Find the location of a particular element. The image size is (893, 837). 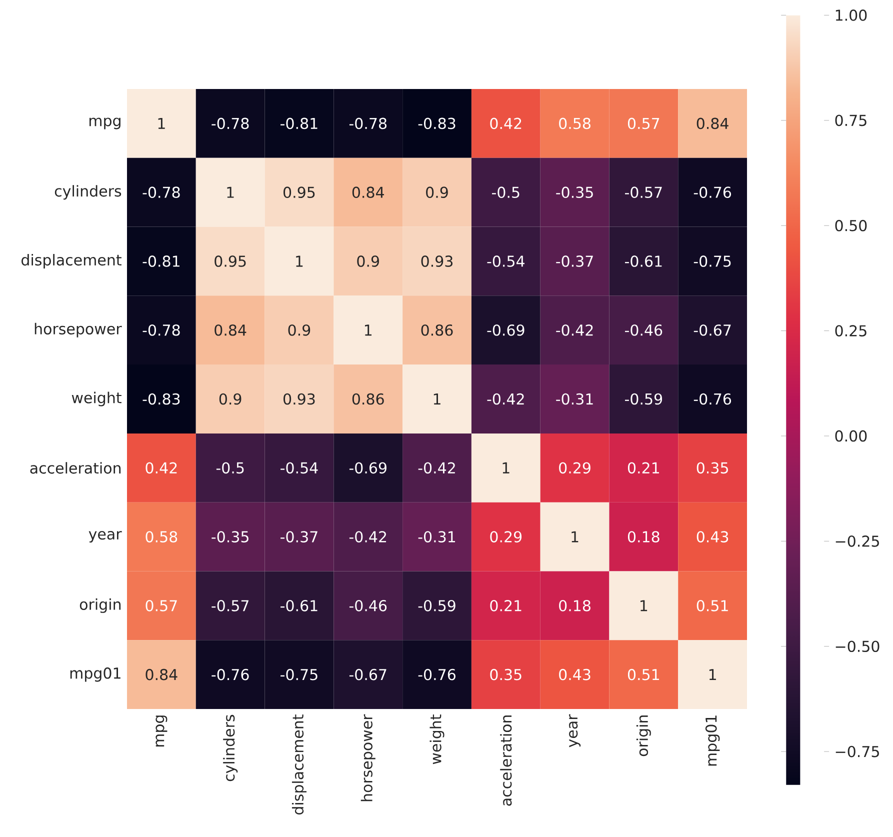

x-tick-label: weight is located at coordinates (437, 739).